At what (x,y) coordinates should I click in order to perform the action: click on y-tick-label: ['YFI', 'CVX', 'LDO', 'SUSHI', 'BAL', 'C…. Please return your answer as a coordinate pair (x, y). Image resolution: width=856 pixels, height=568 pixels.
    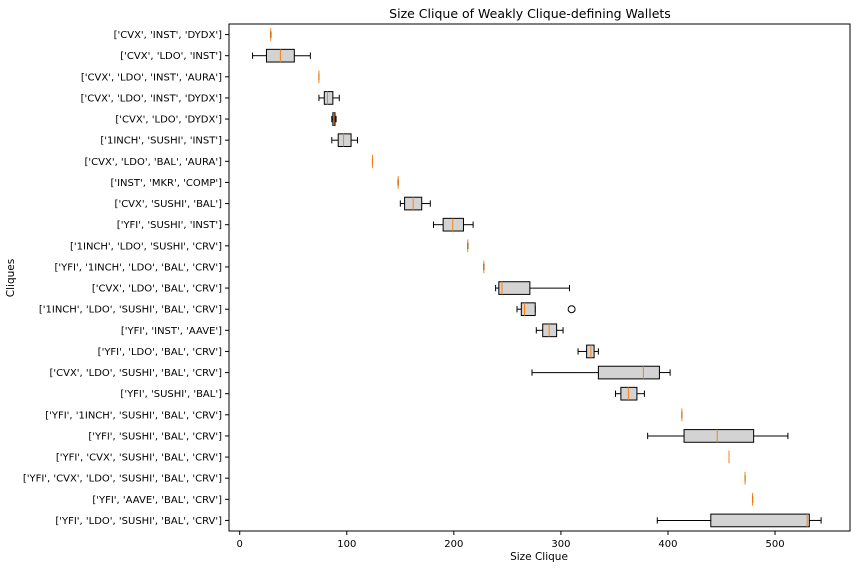
    Looking at the image, I should click on (122, 479).